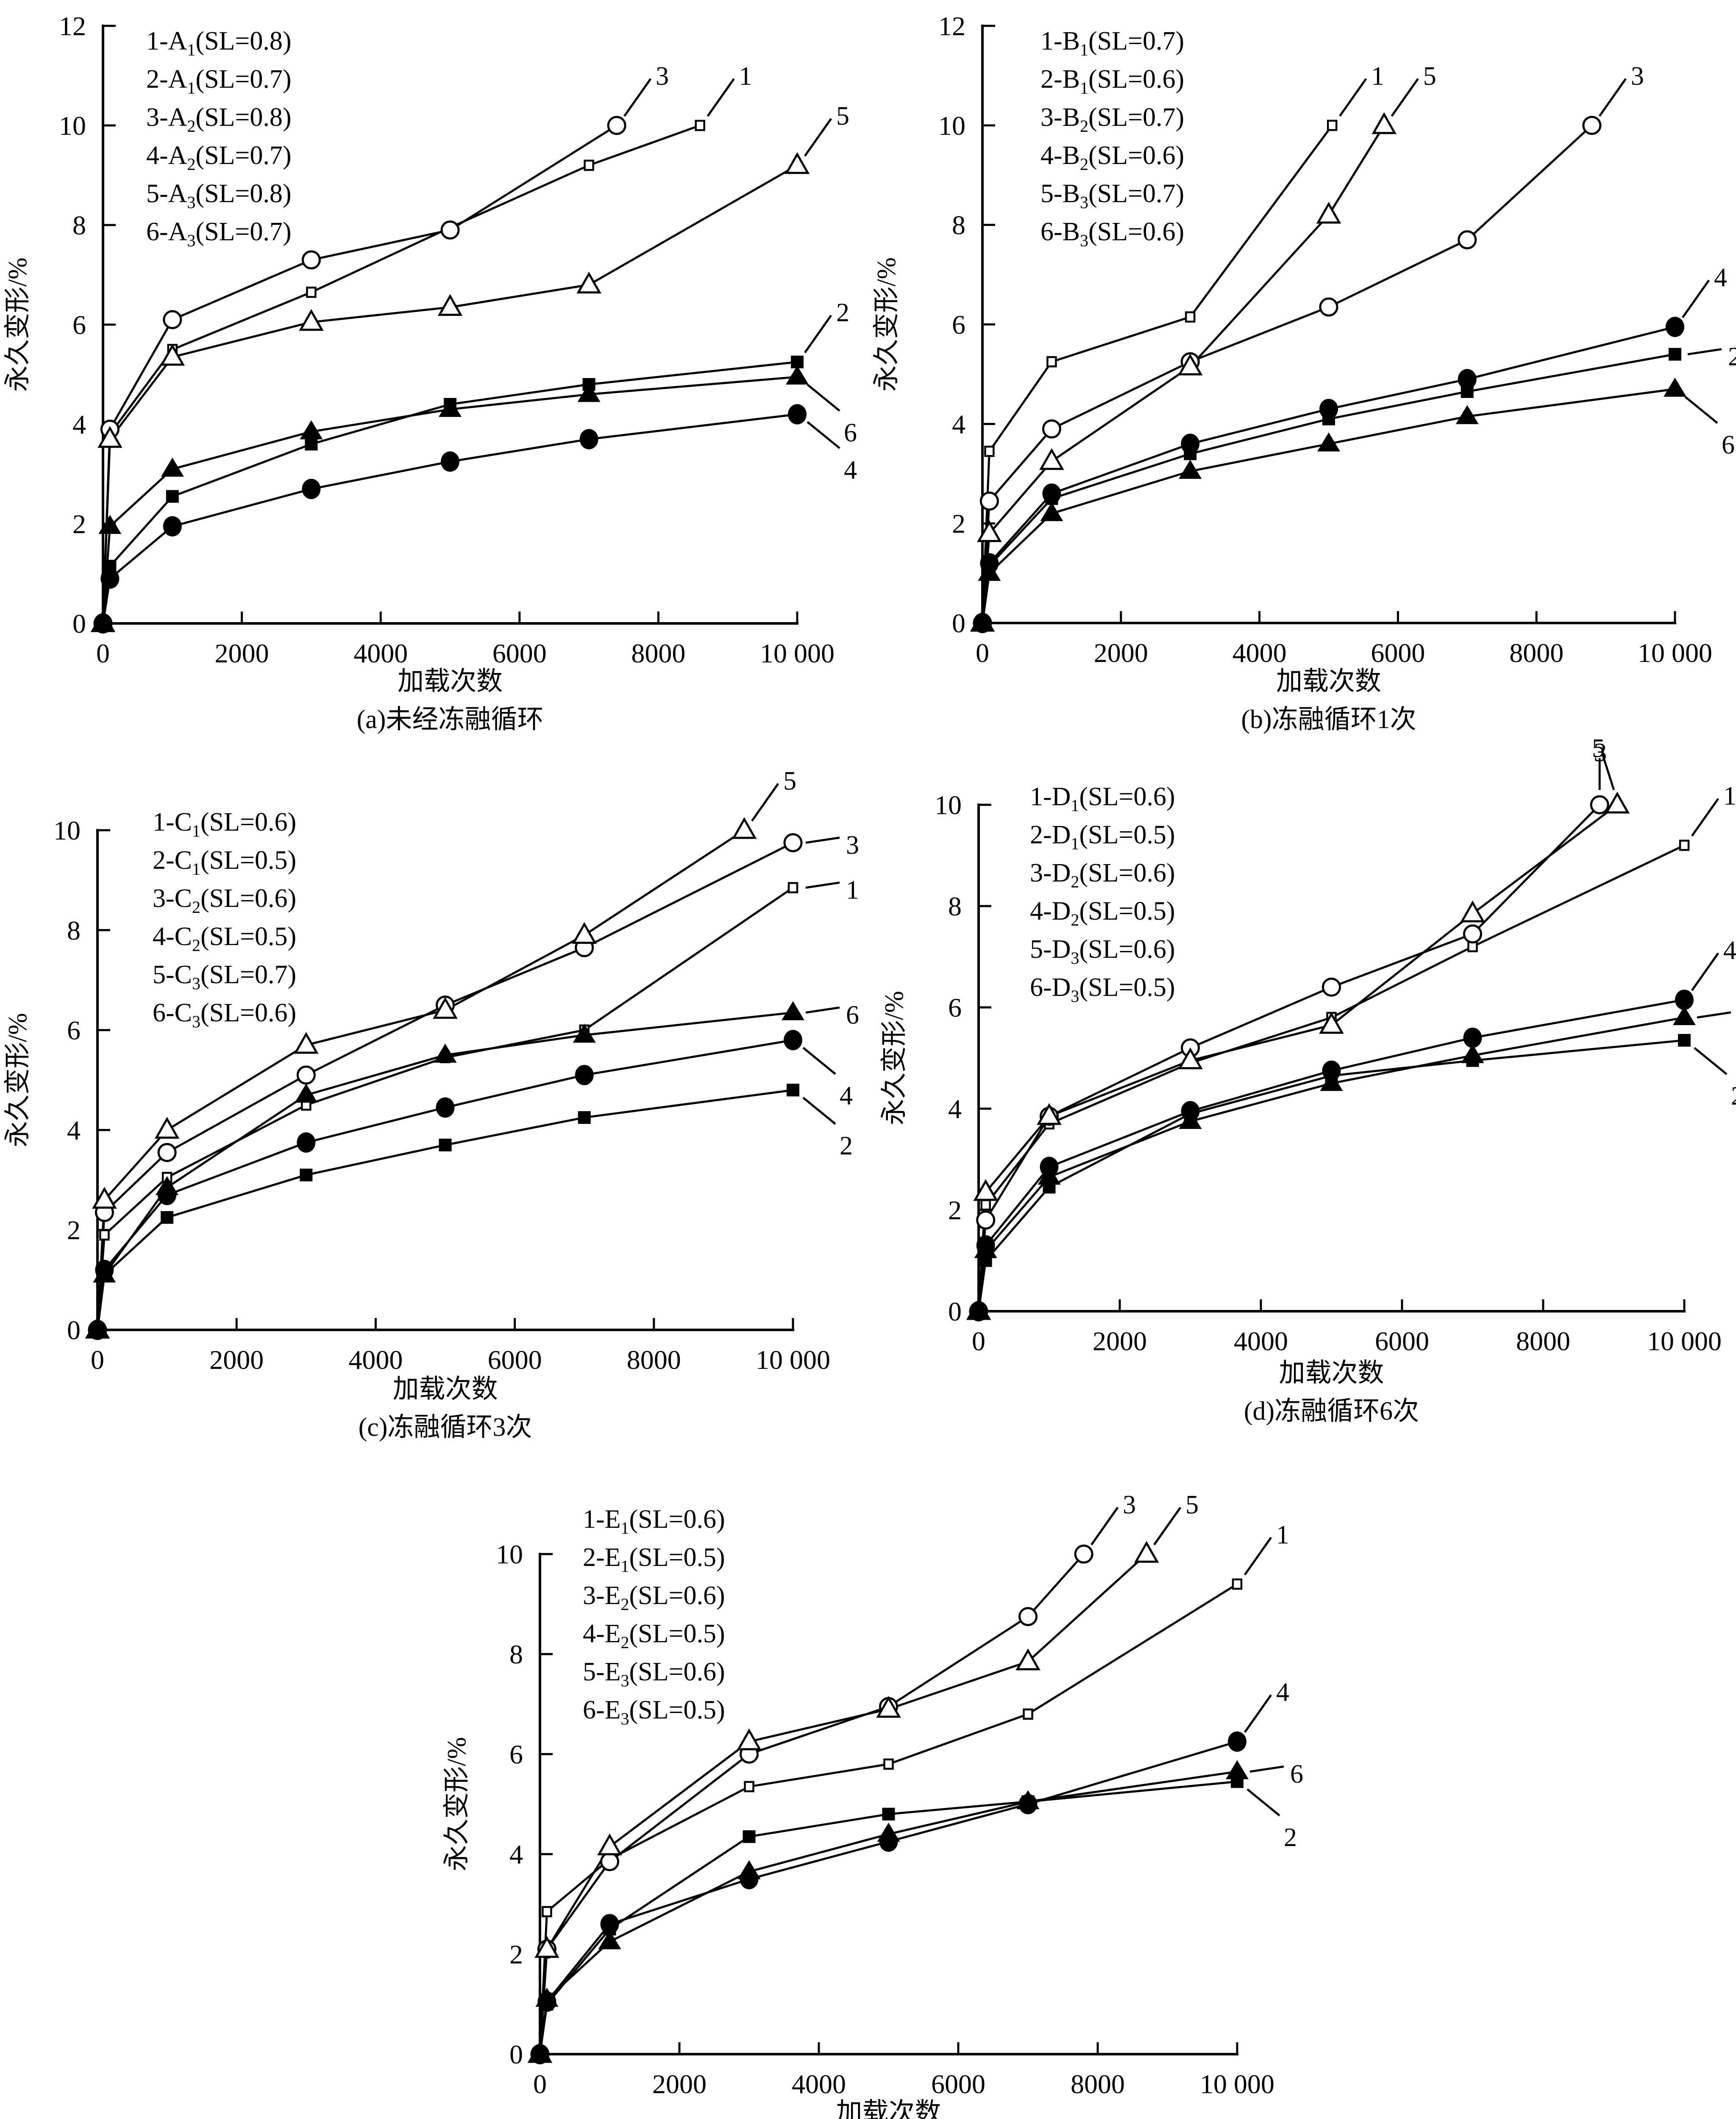 This screenshot has height=2119, width=1736. Describe the element at coordinates (1720, 278) in the screenshot. I see `callout-label: 4` at that location.